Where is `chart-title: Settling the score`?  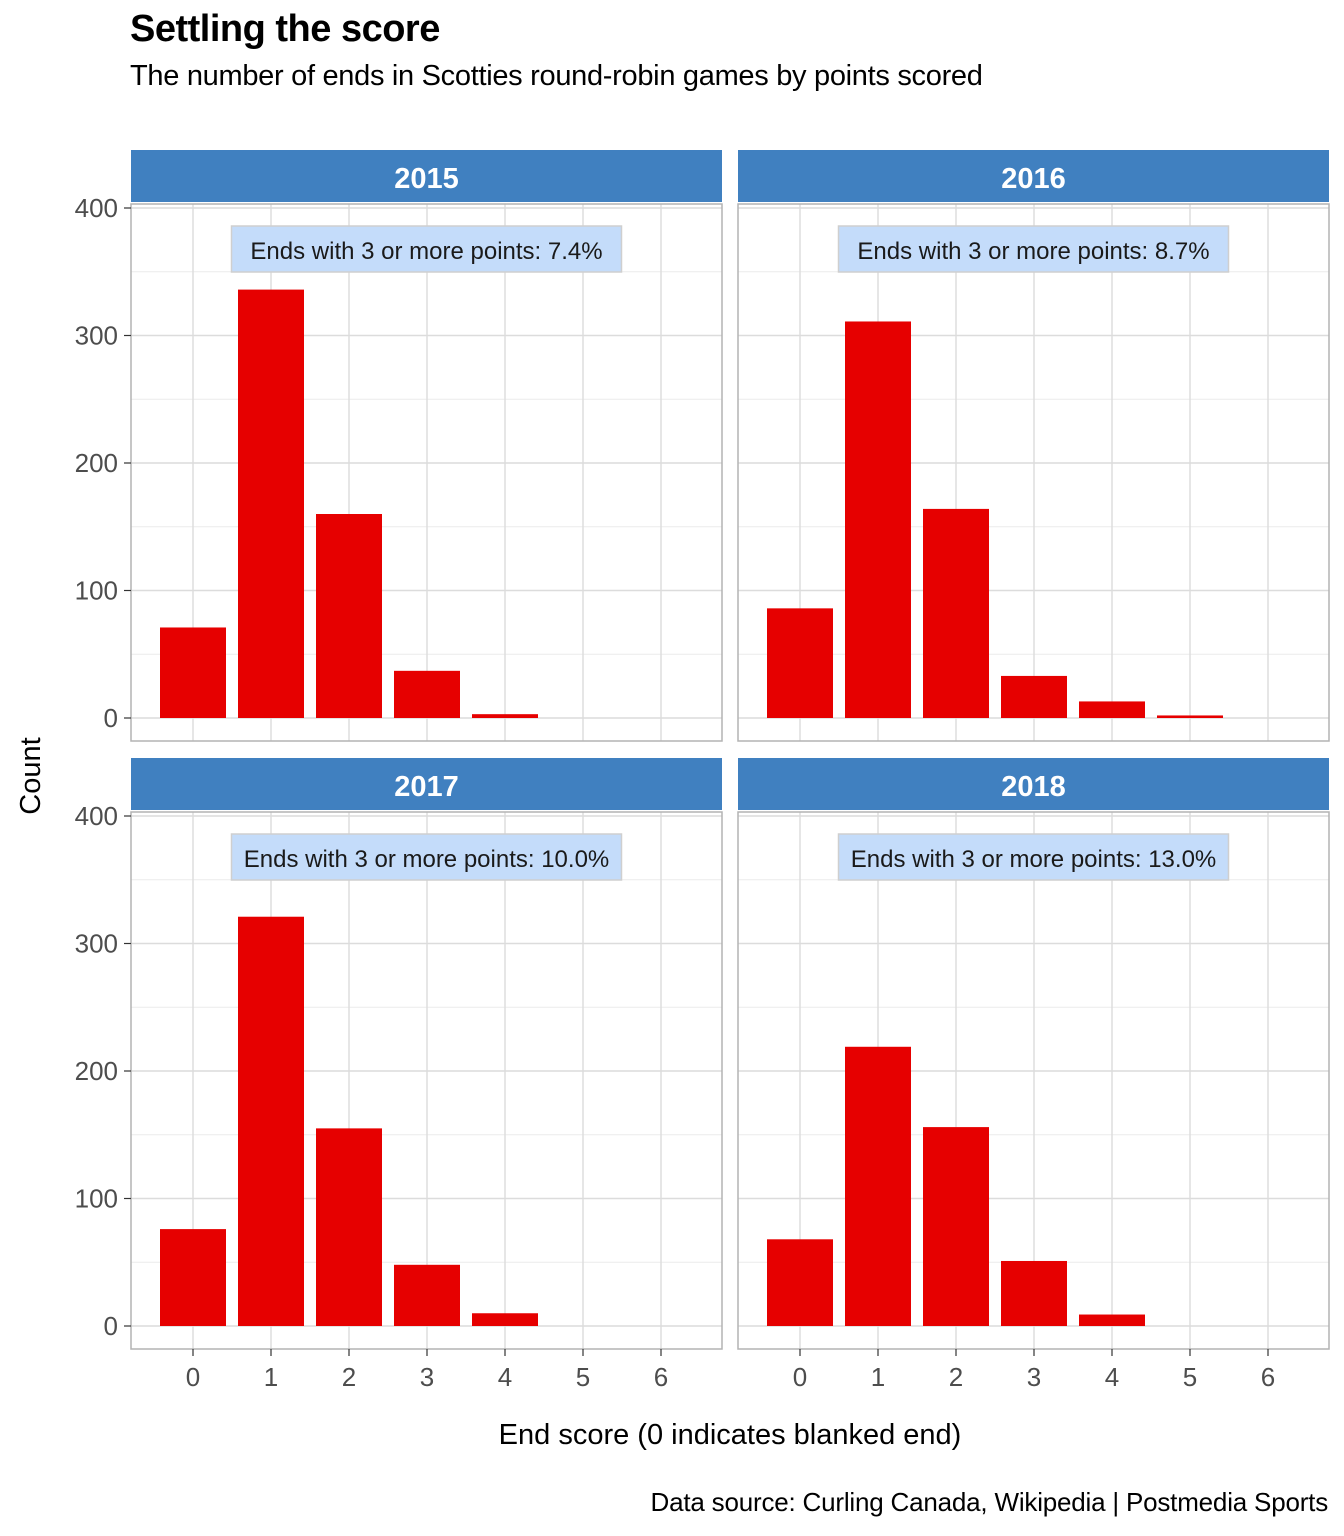 chart-title: Settling the score is located at coordinates (285, 29).